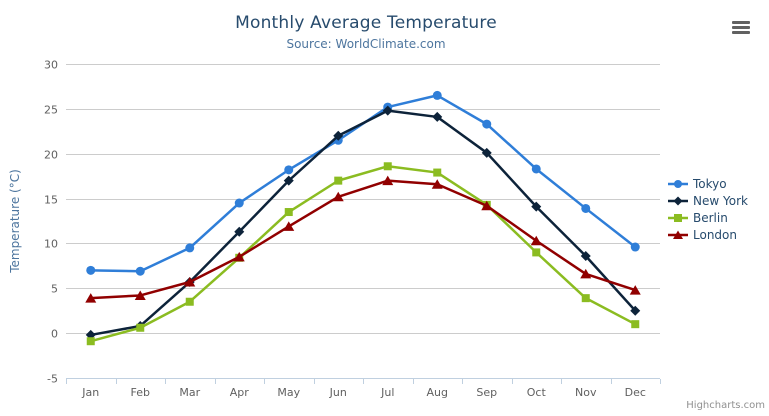  Describe the element at coordinates (51, 155) in the screenshot. I see `yaxis-tick-label: 20` at that location.